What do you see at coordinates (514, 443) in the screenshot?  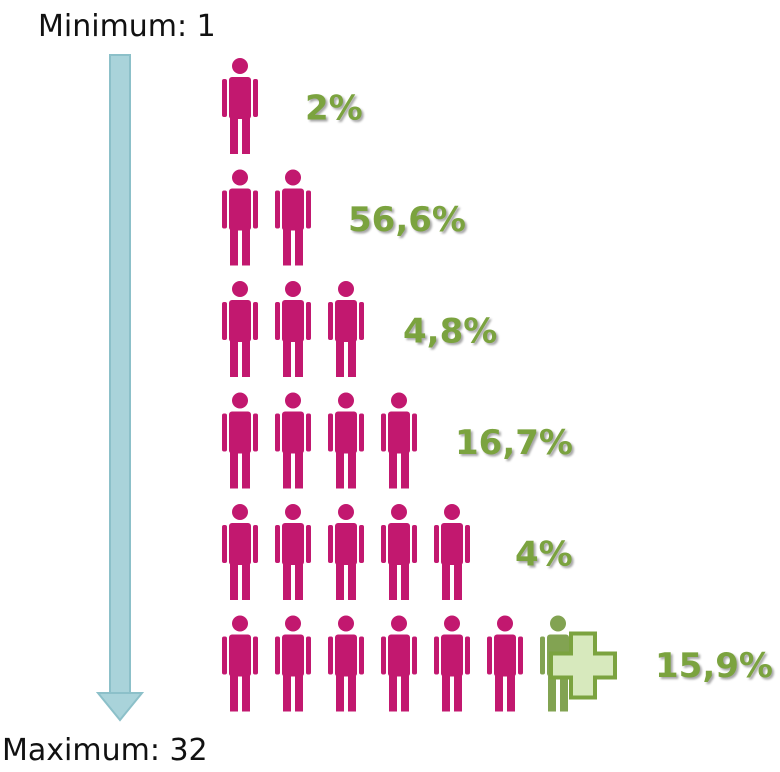 I see `percent-label: 16,7%` at bounding box center [514, 443].